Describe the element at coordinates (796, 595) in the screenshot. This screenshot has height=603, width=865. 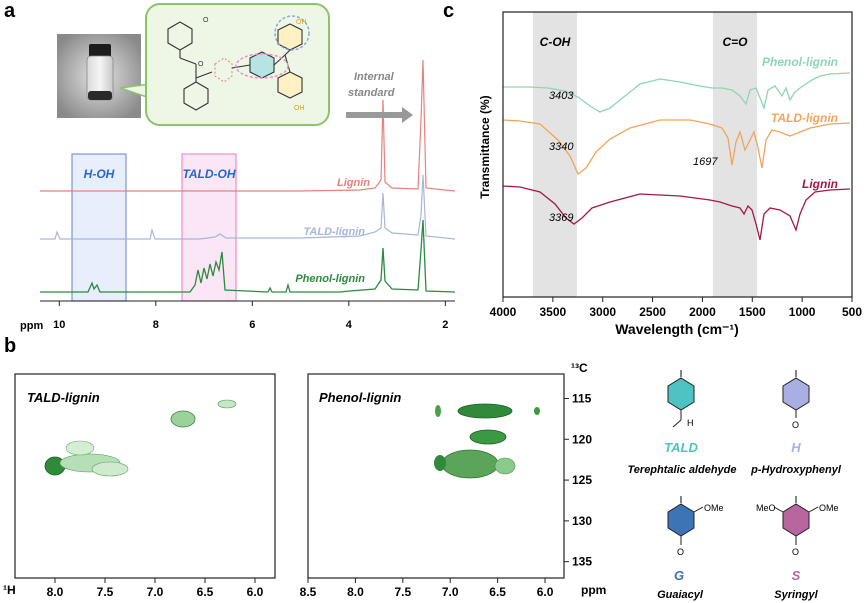
I see `legend-s-name: Syringyl` at that location.